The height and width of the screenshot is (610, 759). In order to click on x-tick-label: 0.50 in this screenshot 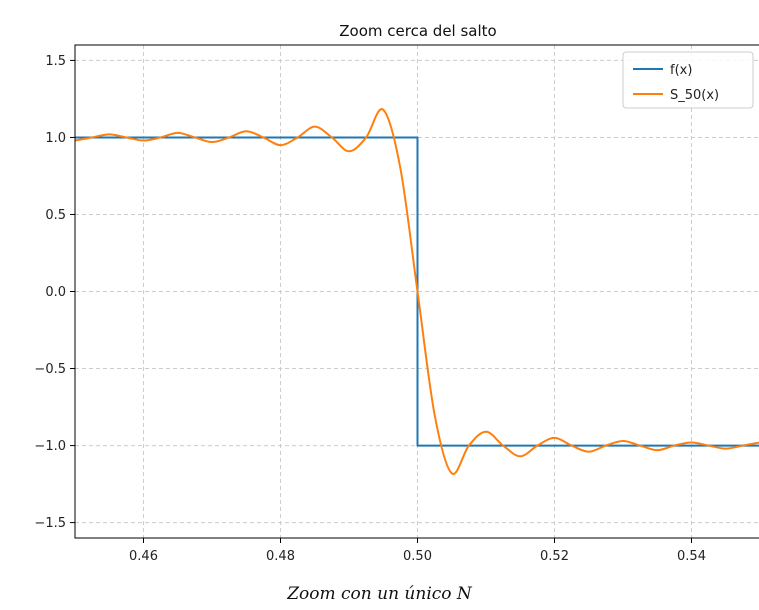, I will do `click(417, 556)`.